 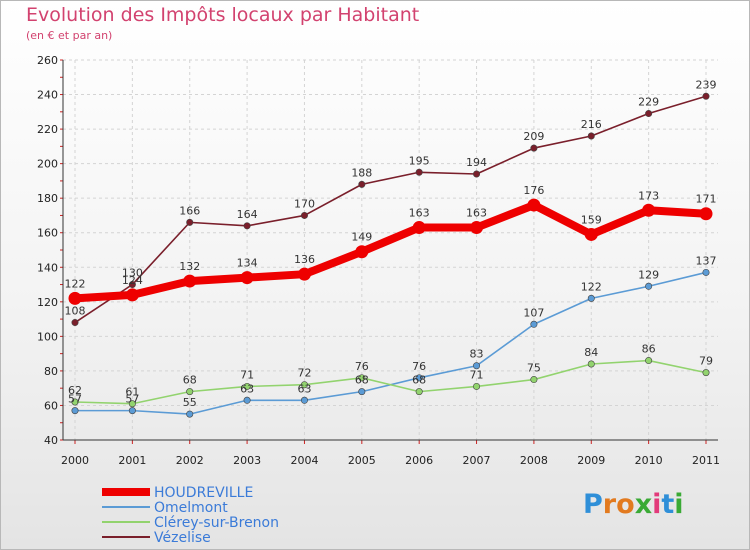 What do you see at coordinates (477, 374) in the screenshot?
I see `data-label: 71` at bounding box center [477, 374].